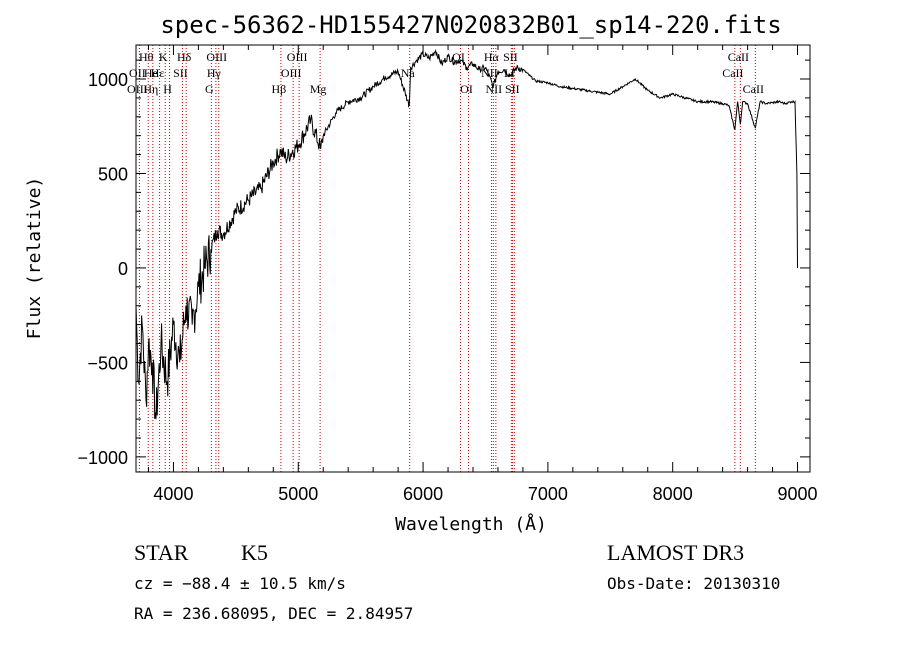  Describe the element at coordinates (167, 89) in the screenshot. I see `line-label: H` at that location.